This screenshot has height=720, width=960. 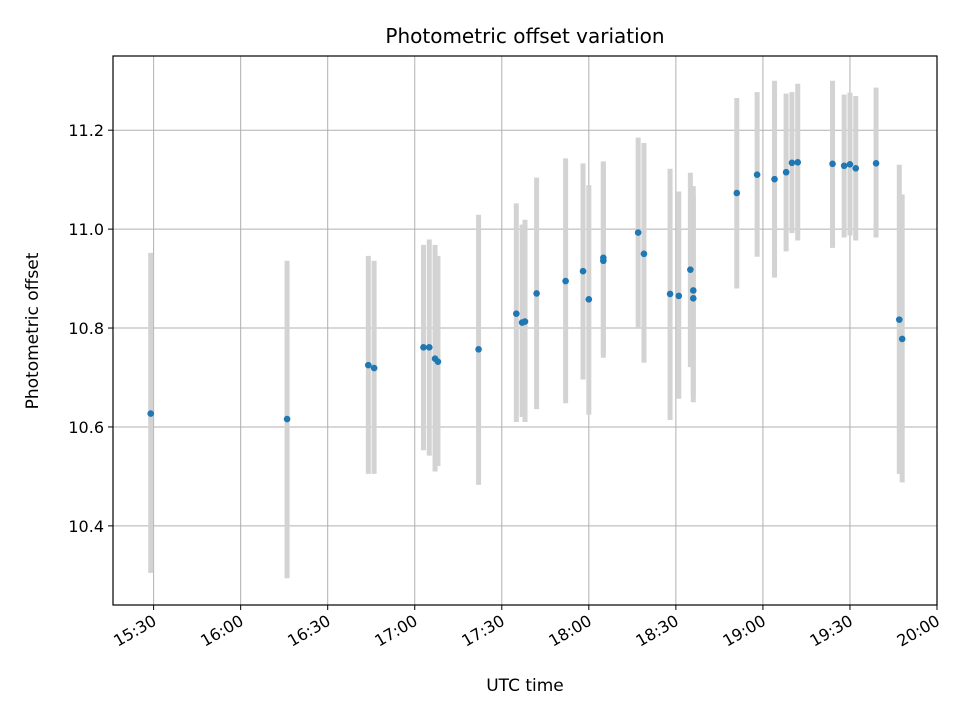 I want to click on chart-title: Photometric offset variation, so click(x=524, y=36).